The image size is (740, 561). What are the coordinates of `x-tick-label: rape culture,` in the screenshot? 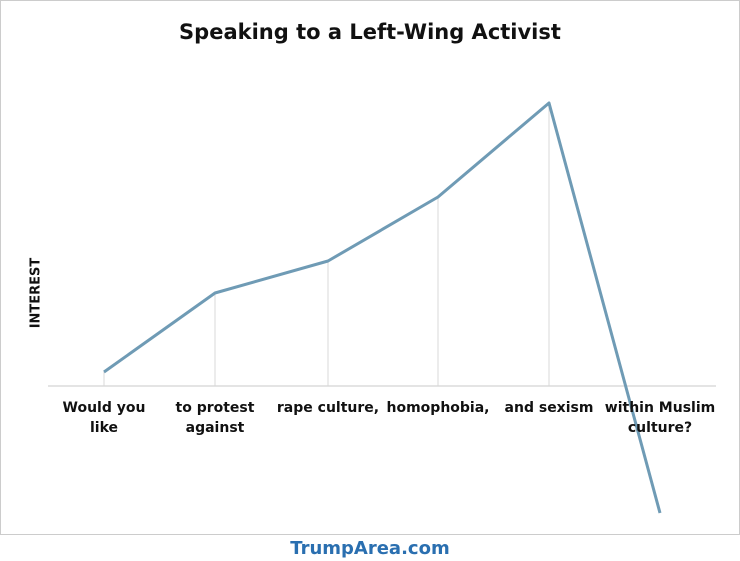 It's located at (328, 408).